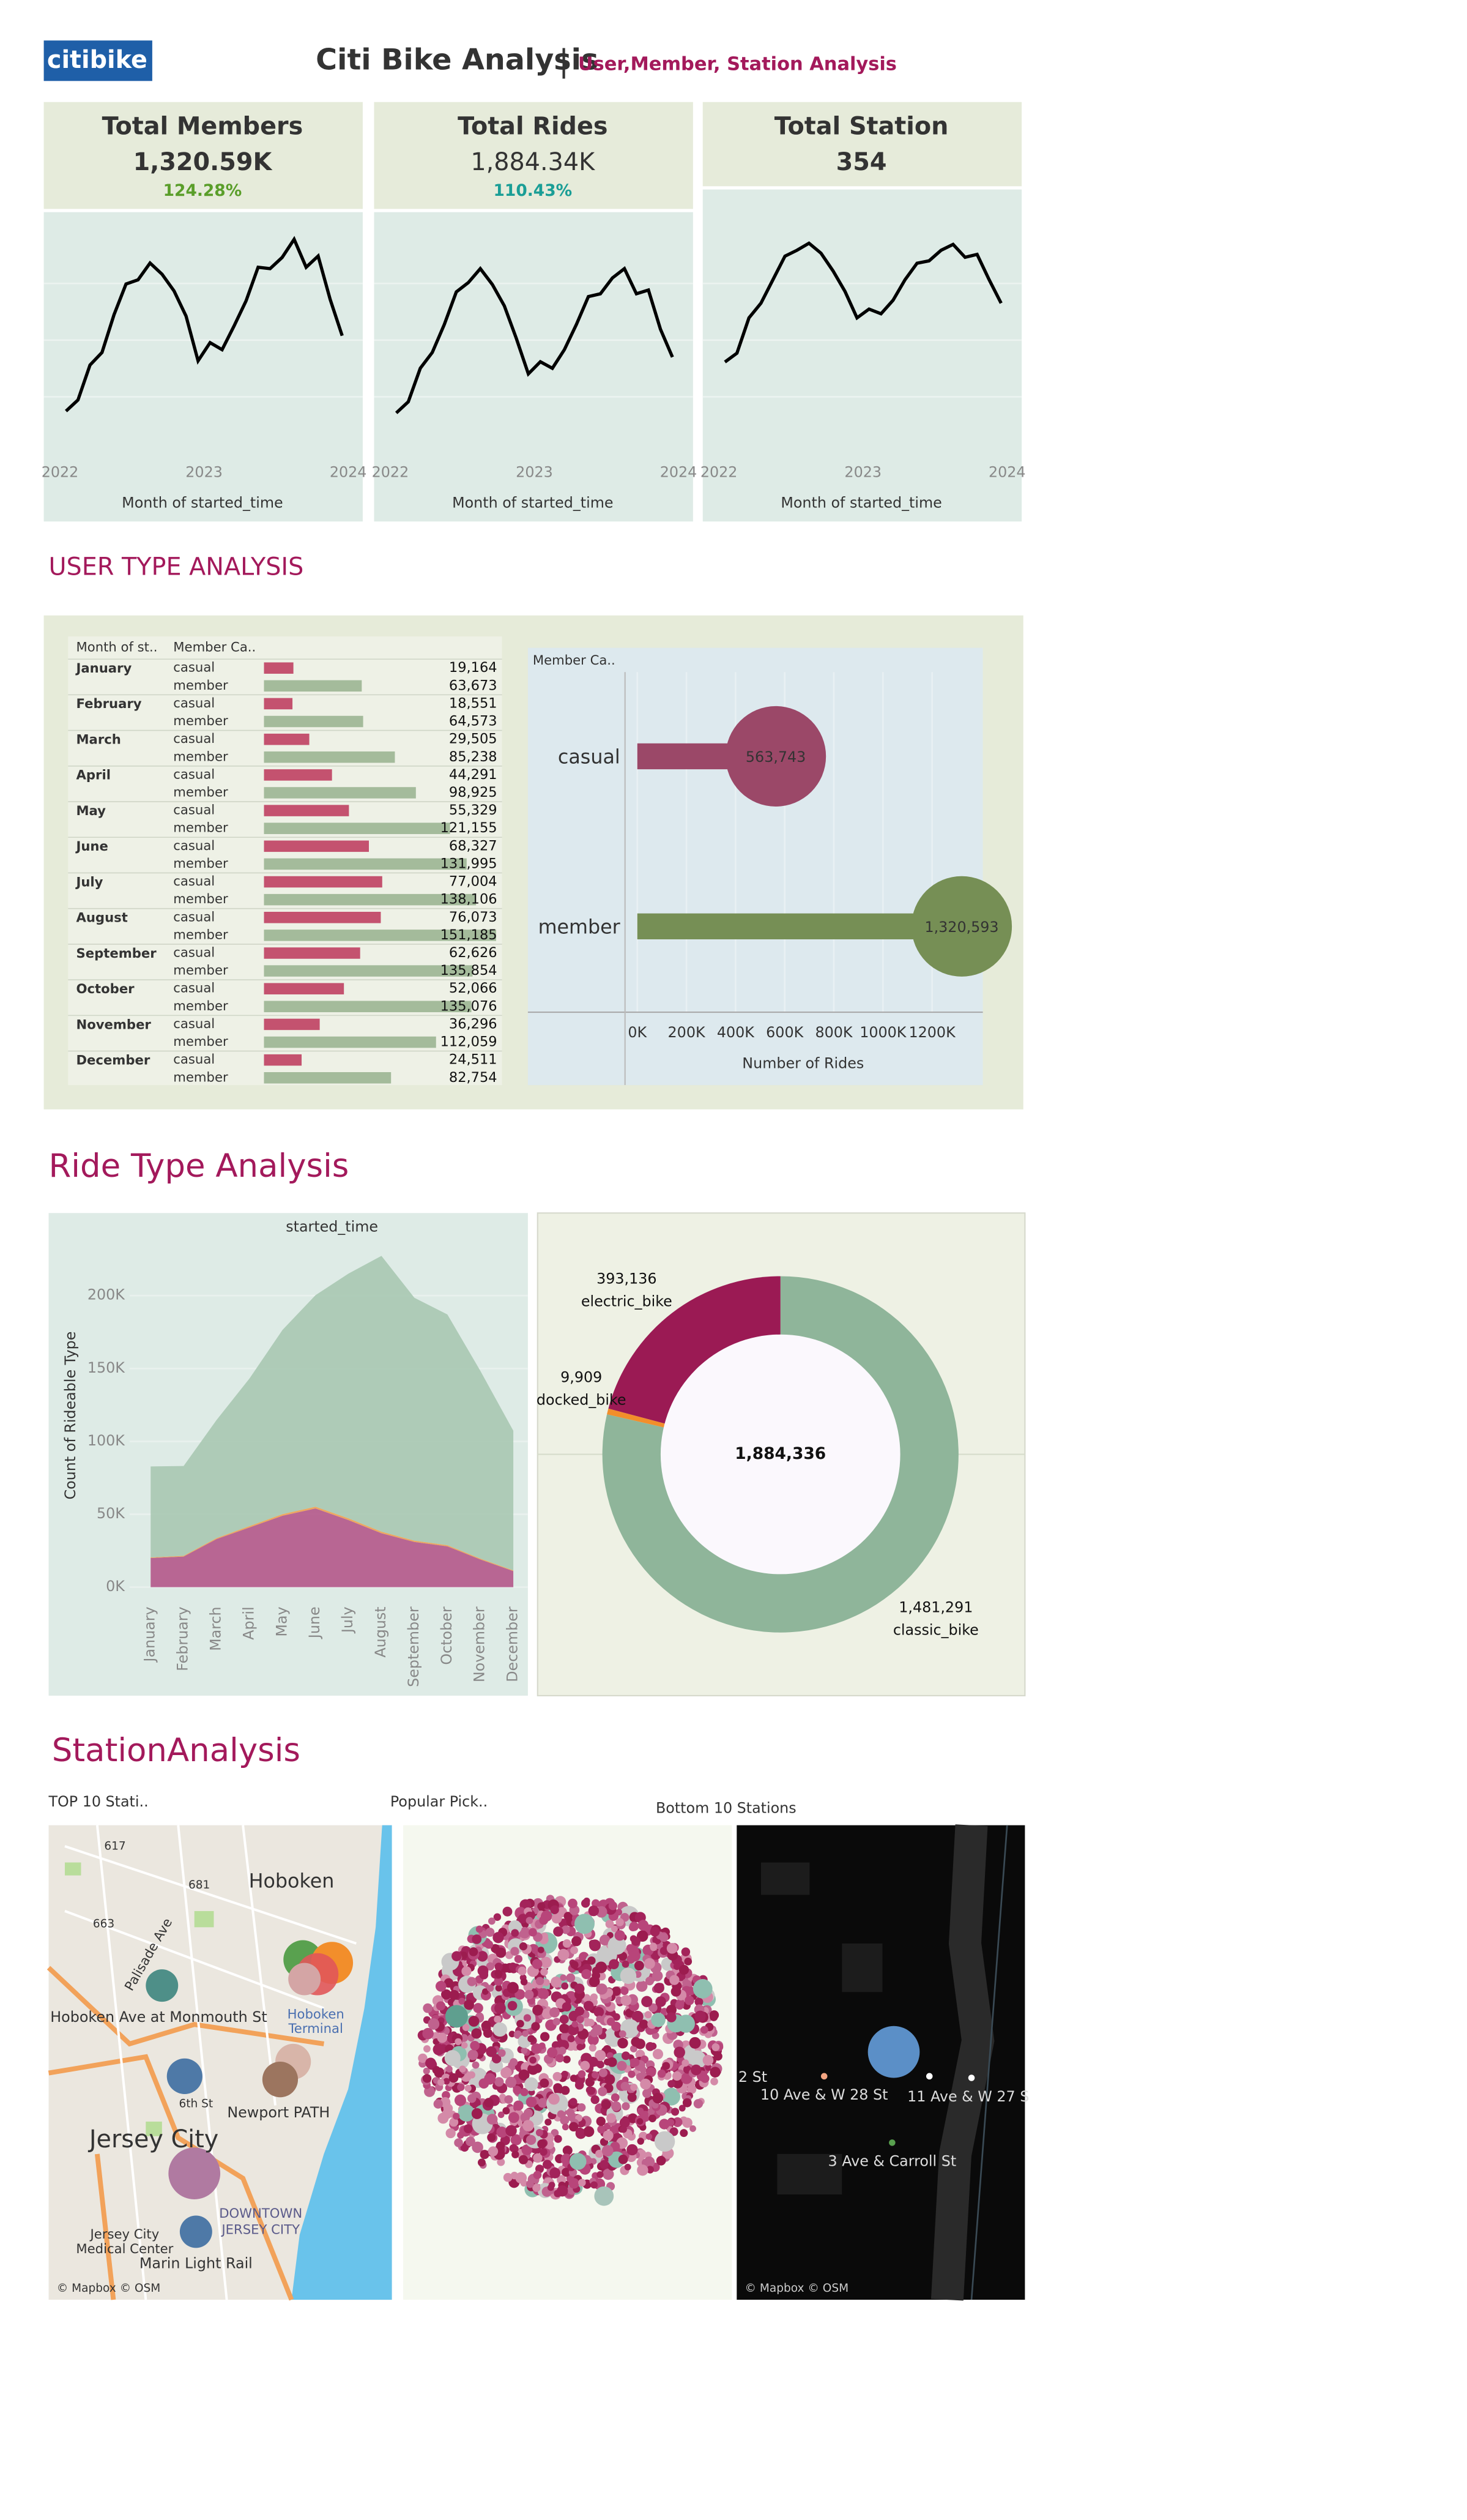 The width and height of the screenshot is (1467, 2520). I want to click on park, so click(72, 1869).